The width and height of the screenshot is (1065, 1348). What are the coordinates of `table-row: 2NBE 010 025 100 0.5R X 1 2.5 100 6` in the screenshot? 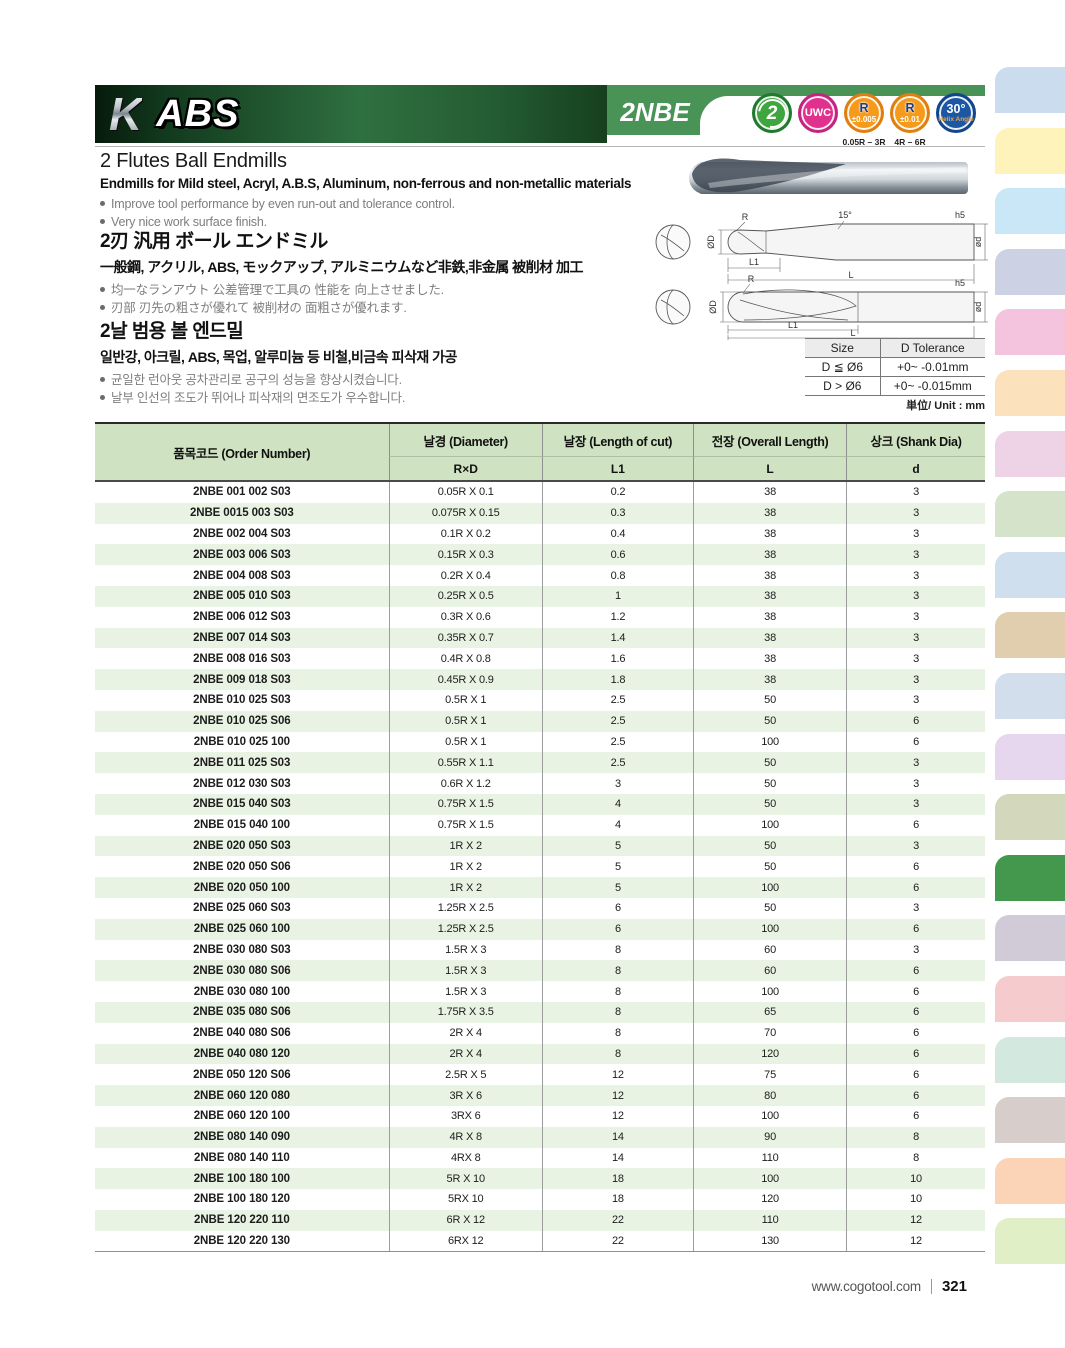 It's located at (540, 742).